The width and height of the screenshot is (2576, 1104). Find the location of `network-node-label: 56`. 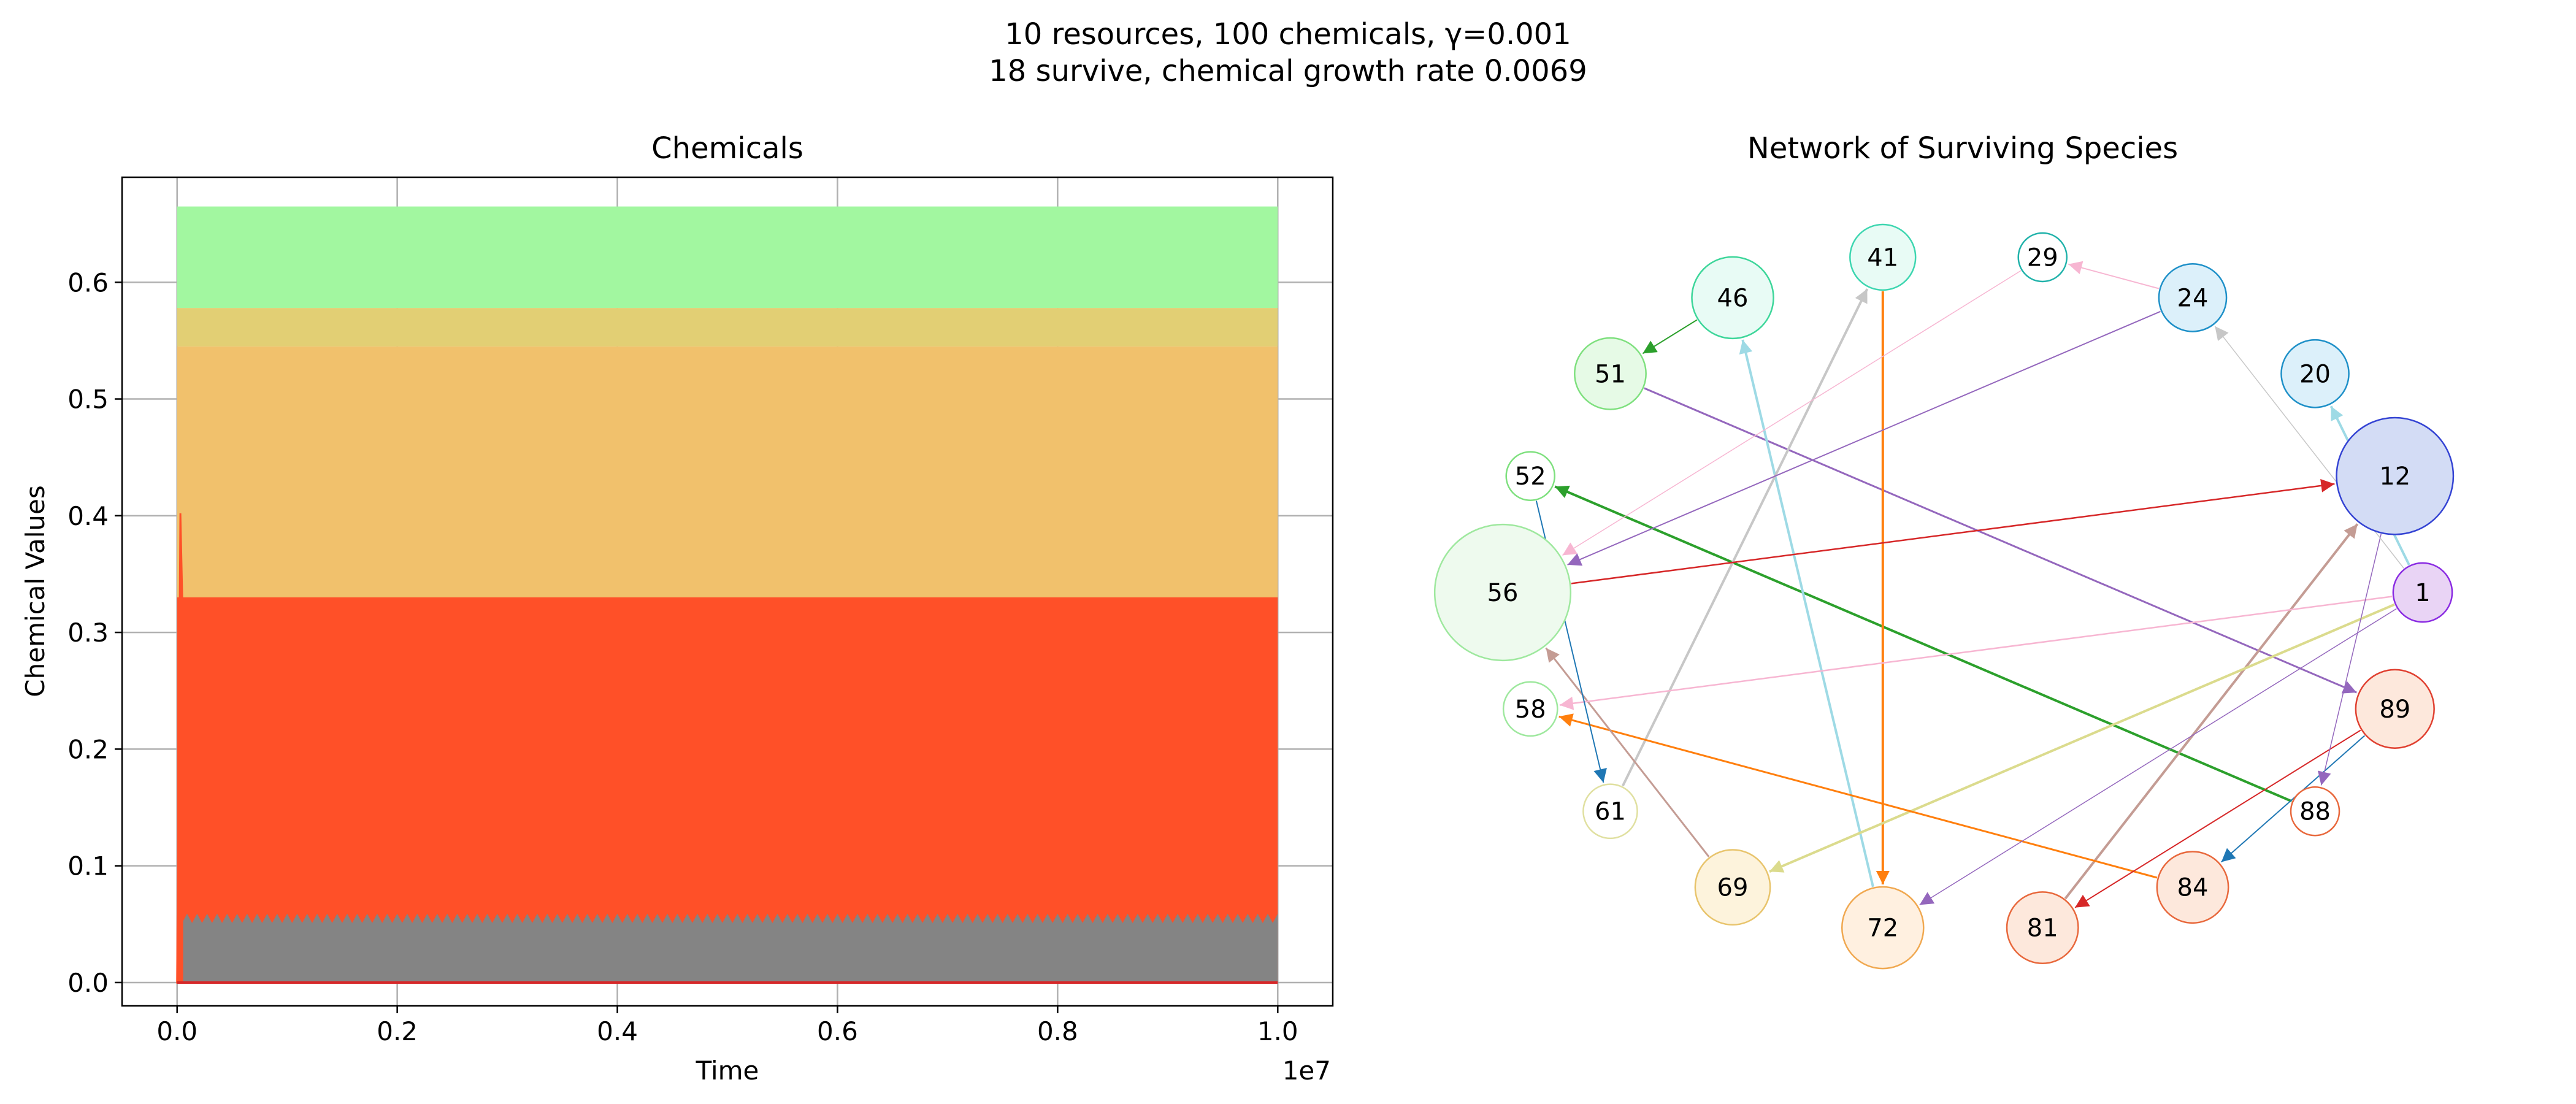

network-node-label: 56 is located at coordinates (1503, 593).